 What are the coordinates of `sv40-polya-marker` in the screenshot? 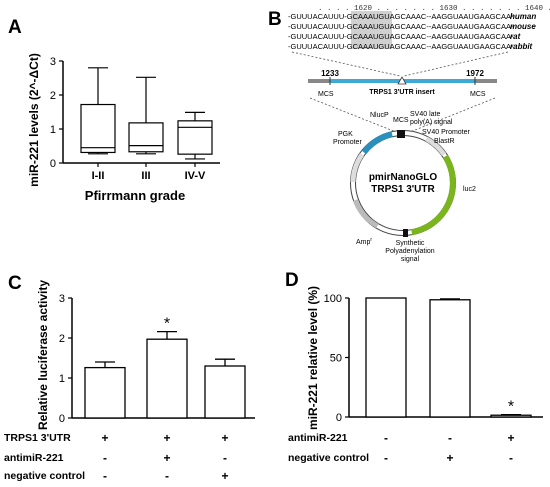 It's located at (401, 134).